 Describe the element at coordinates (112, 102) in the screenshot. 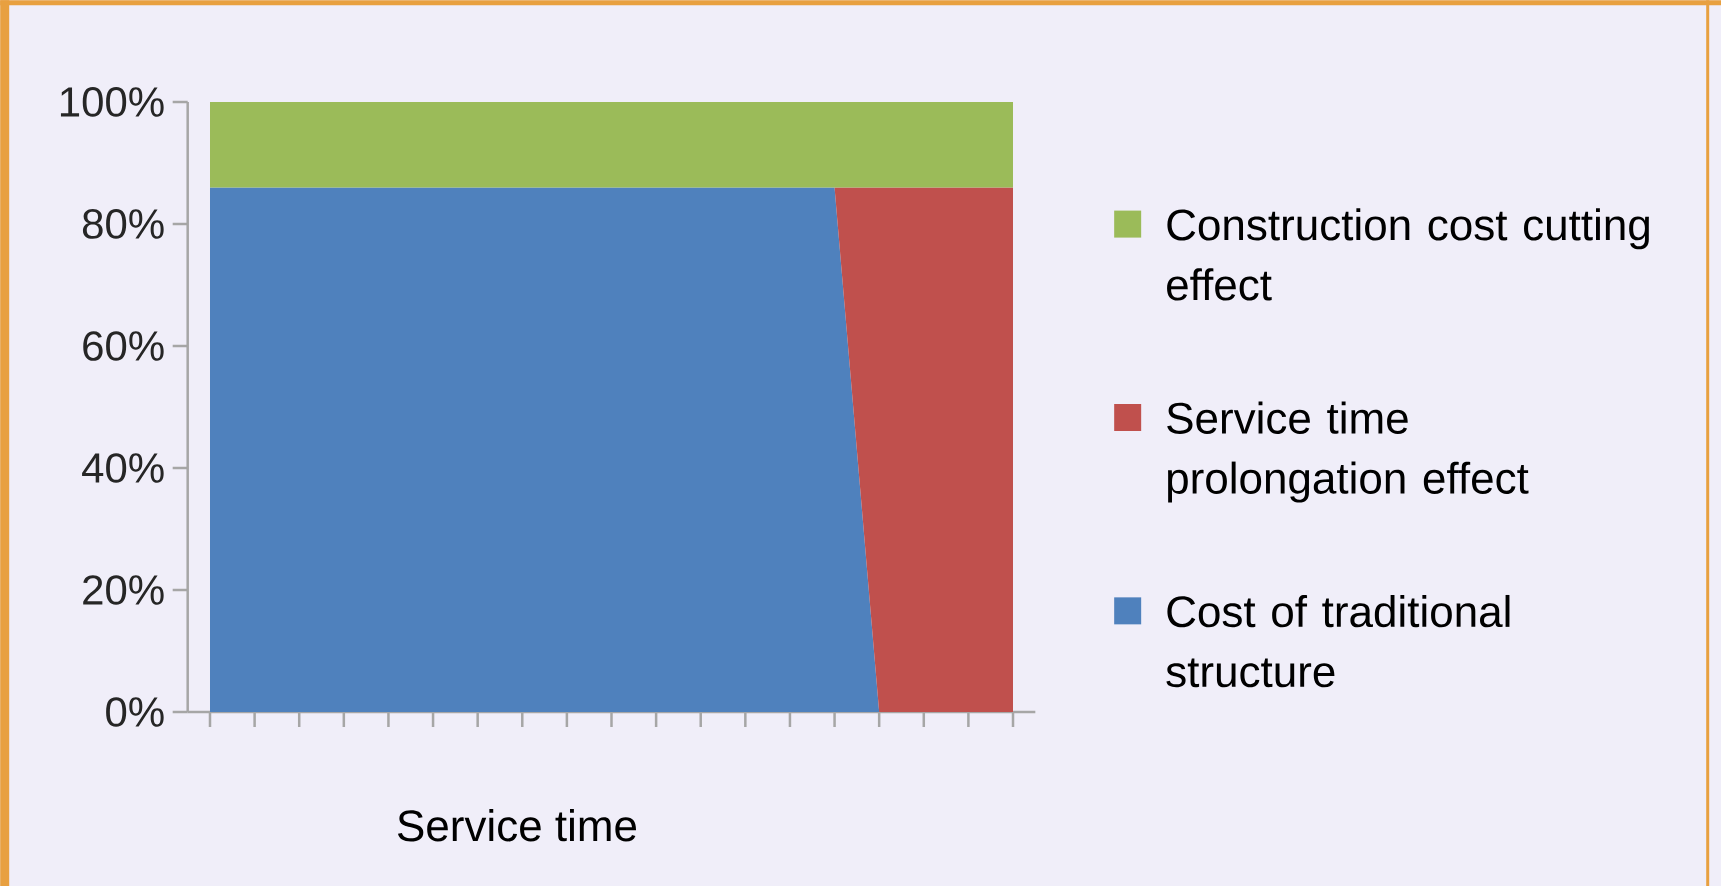

I see `y-tick-label: 100%` at that location.